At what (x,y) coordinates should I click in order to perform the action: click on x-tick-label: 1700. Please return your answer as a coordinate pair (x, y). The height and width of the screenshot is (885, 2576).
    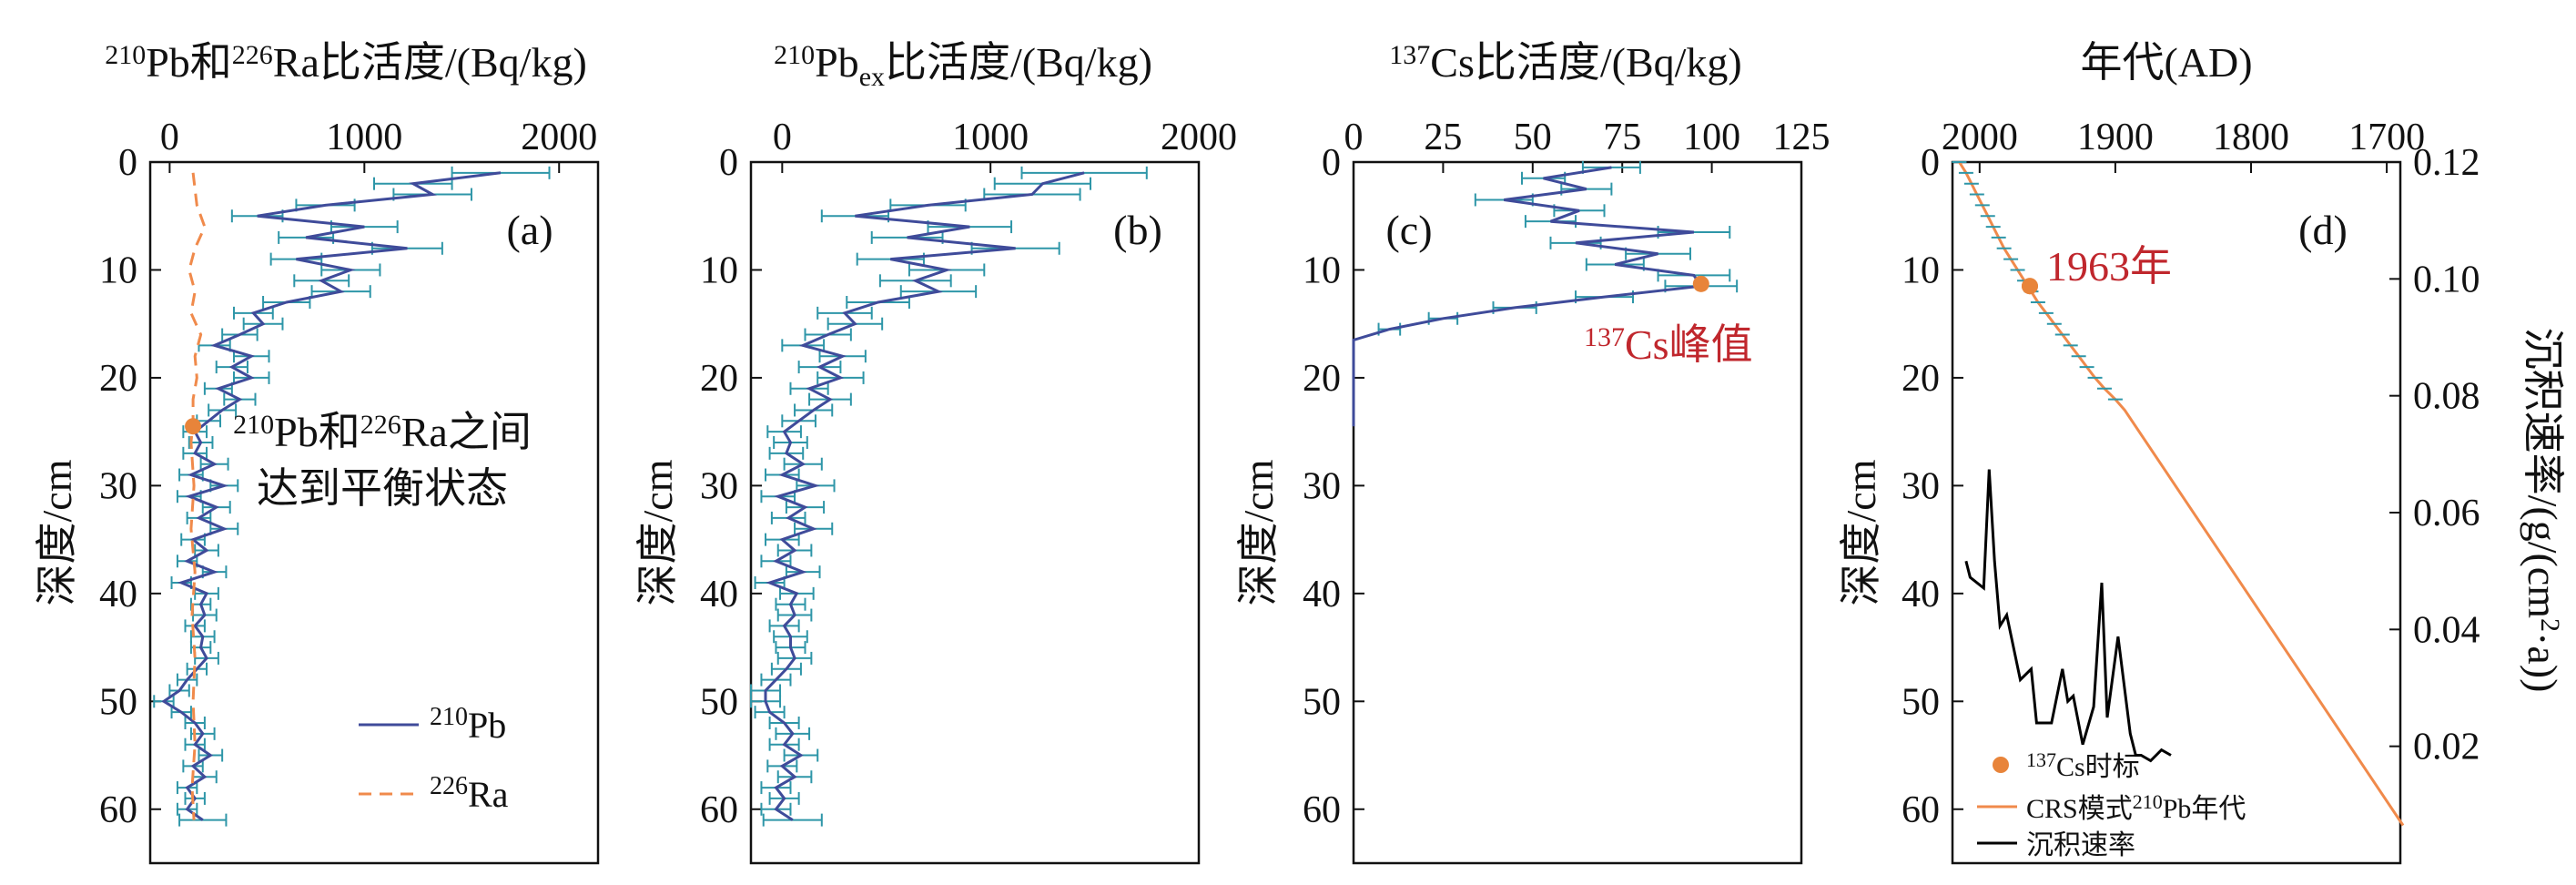
    Looking at the image, I should click on (2386, 137).